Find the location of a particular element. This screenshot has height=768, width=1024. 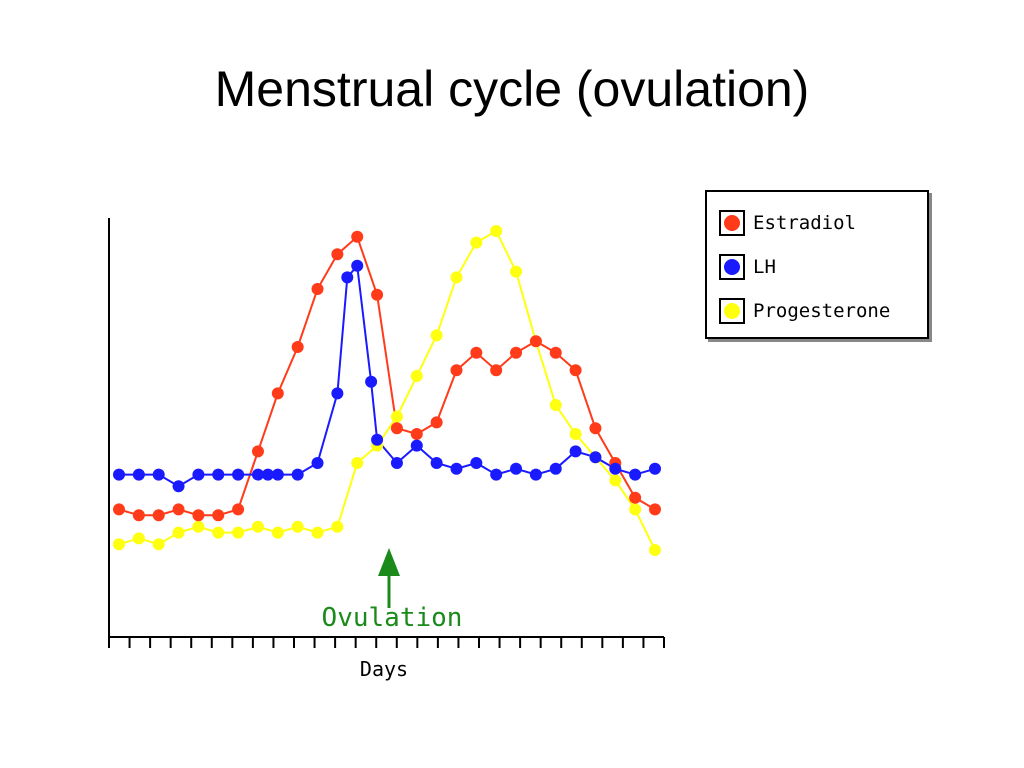

legend-label-estradiol: Estradiol is located at coordinates (804, 223).